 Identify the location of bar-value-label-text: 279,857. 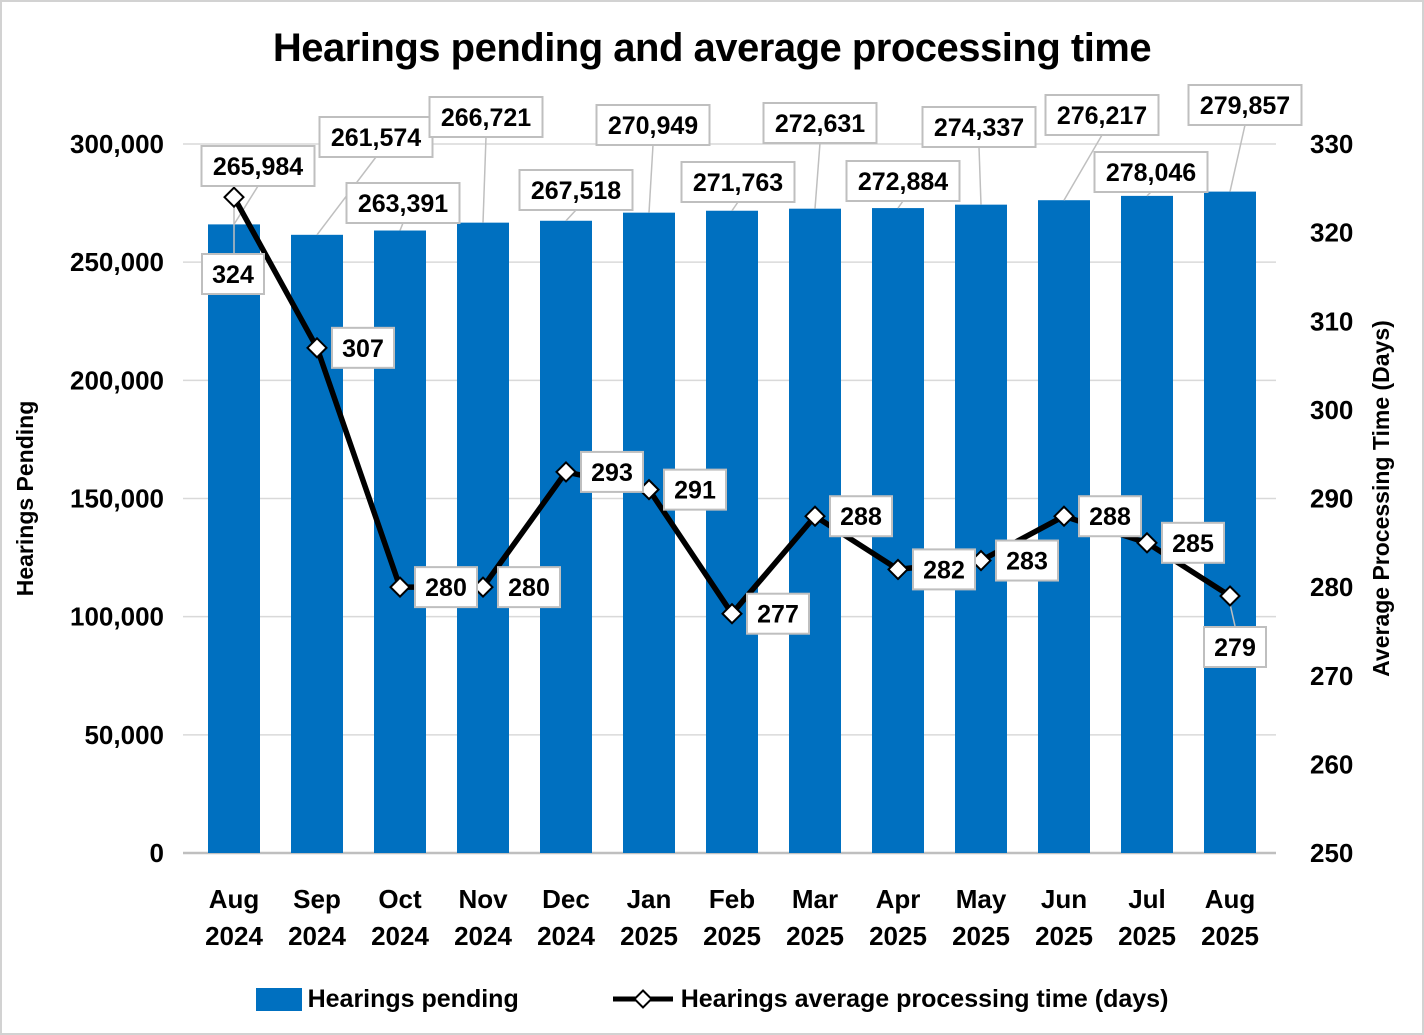
(1245, 106).